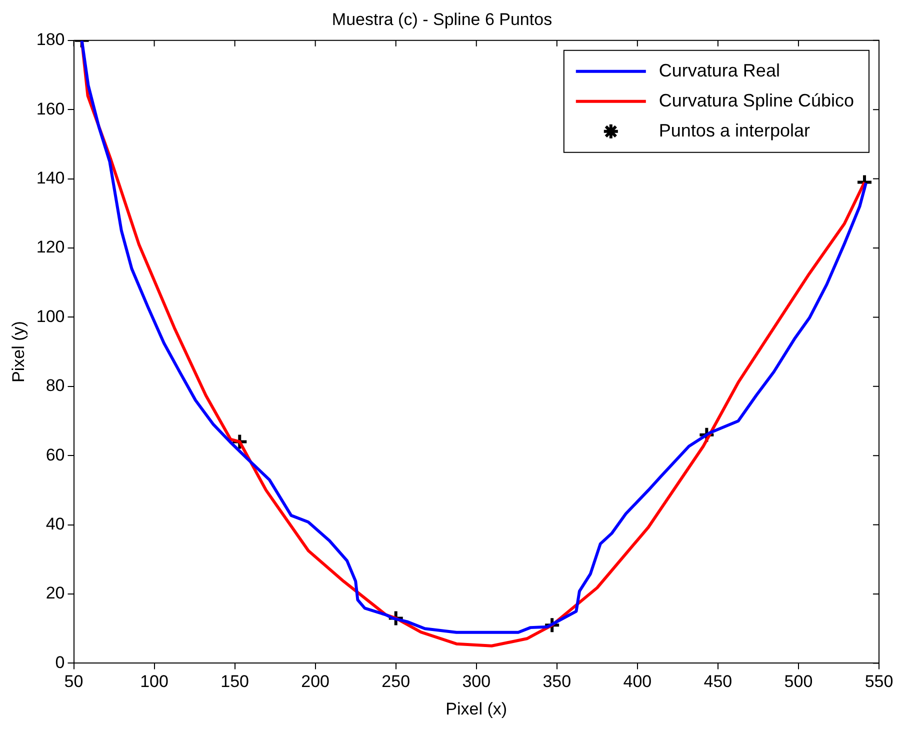 The height and width of the screenshot is (729, 899). What do you see at coordinates (55, 593) in the screenshot?
I see `y-tick-label: 20` at bounding box center [55, 593].